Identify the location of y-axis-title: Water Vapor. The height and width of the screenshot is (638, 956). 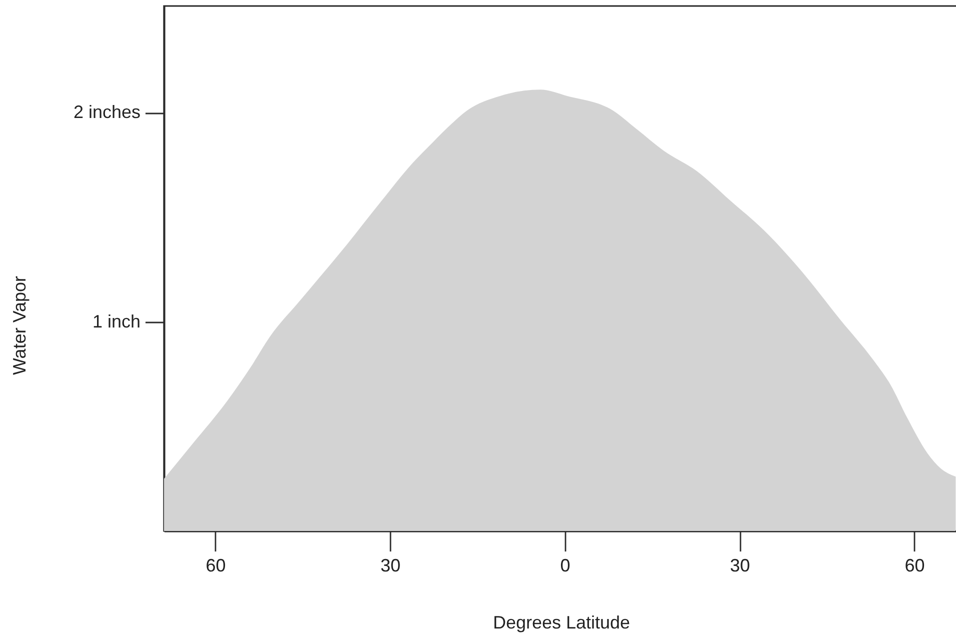
(20, 326).